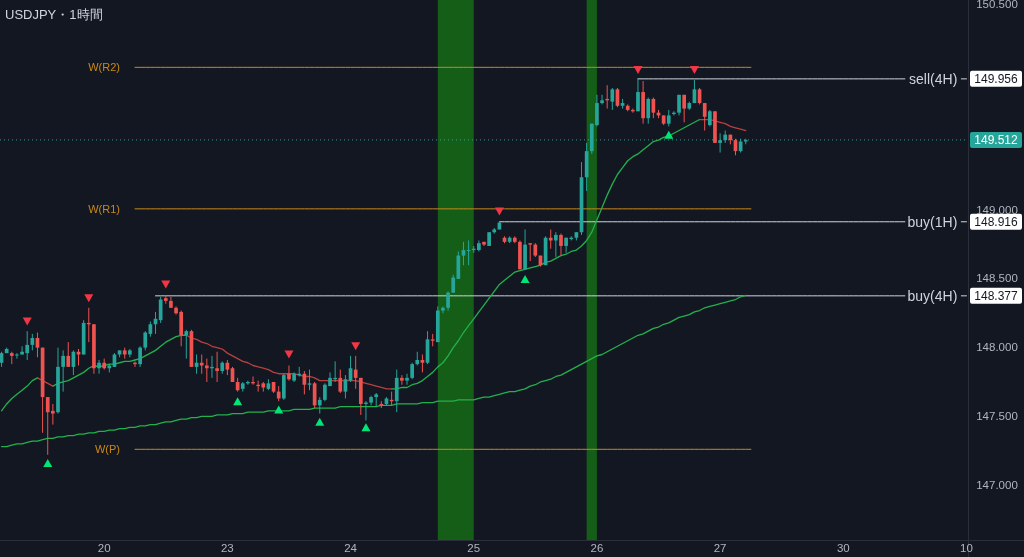  Describe the element at coordinates (597, 548) in the screenshot. I see `x-tick: 26` at that location.